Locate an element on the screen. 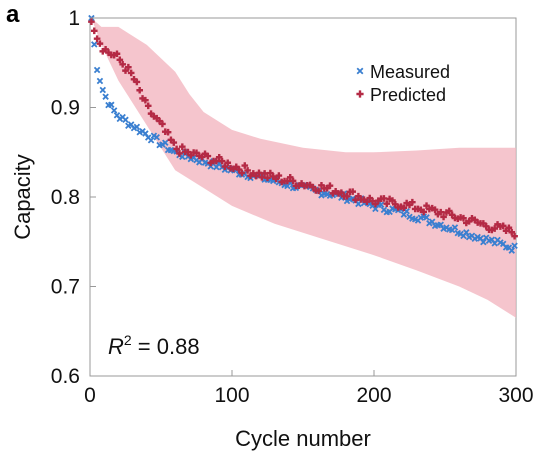 The width and height of the screenshot is (546, 462). legend-marker-predicted-shape is located at coordinates (360, 94).